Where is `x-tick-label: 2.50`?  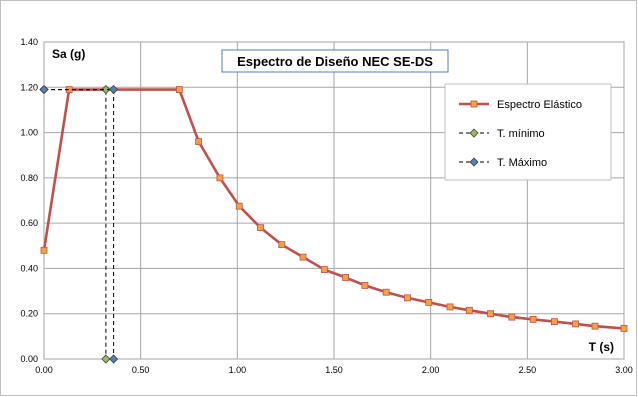
x-tick-label: 2.50 is located at coordinates (528, 370).